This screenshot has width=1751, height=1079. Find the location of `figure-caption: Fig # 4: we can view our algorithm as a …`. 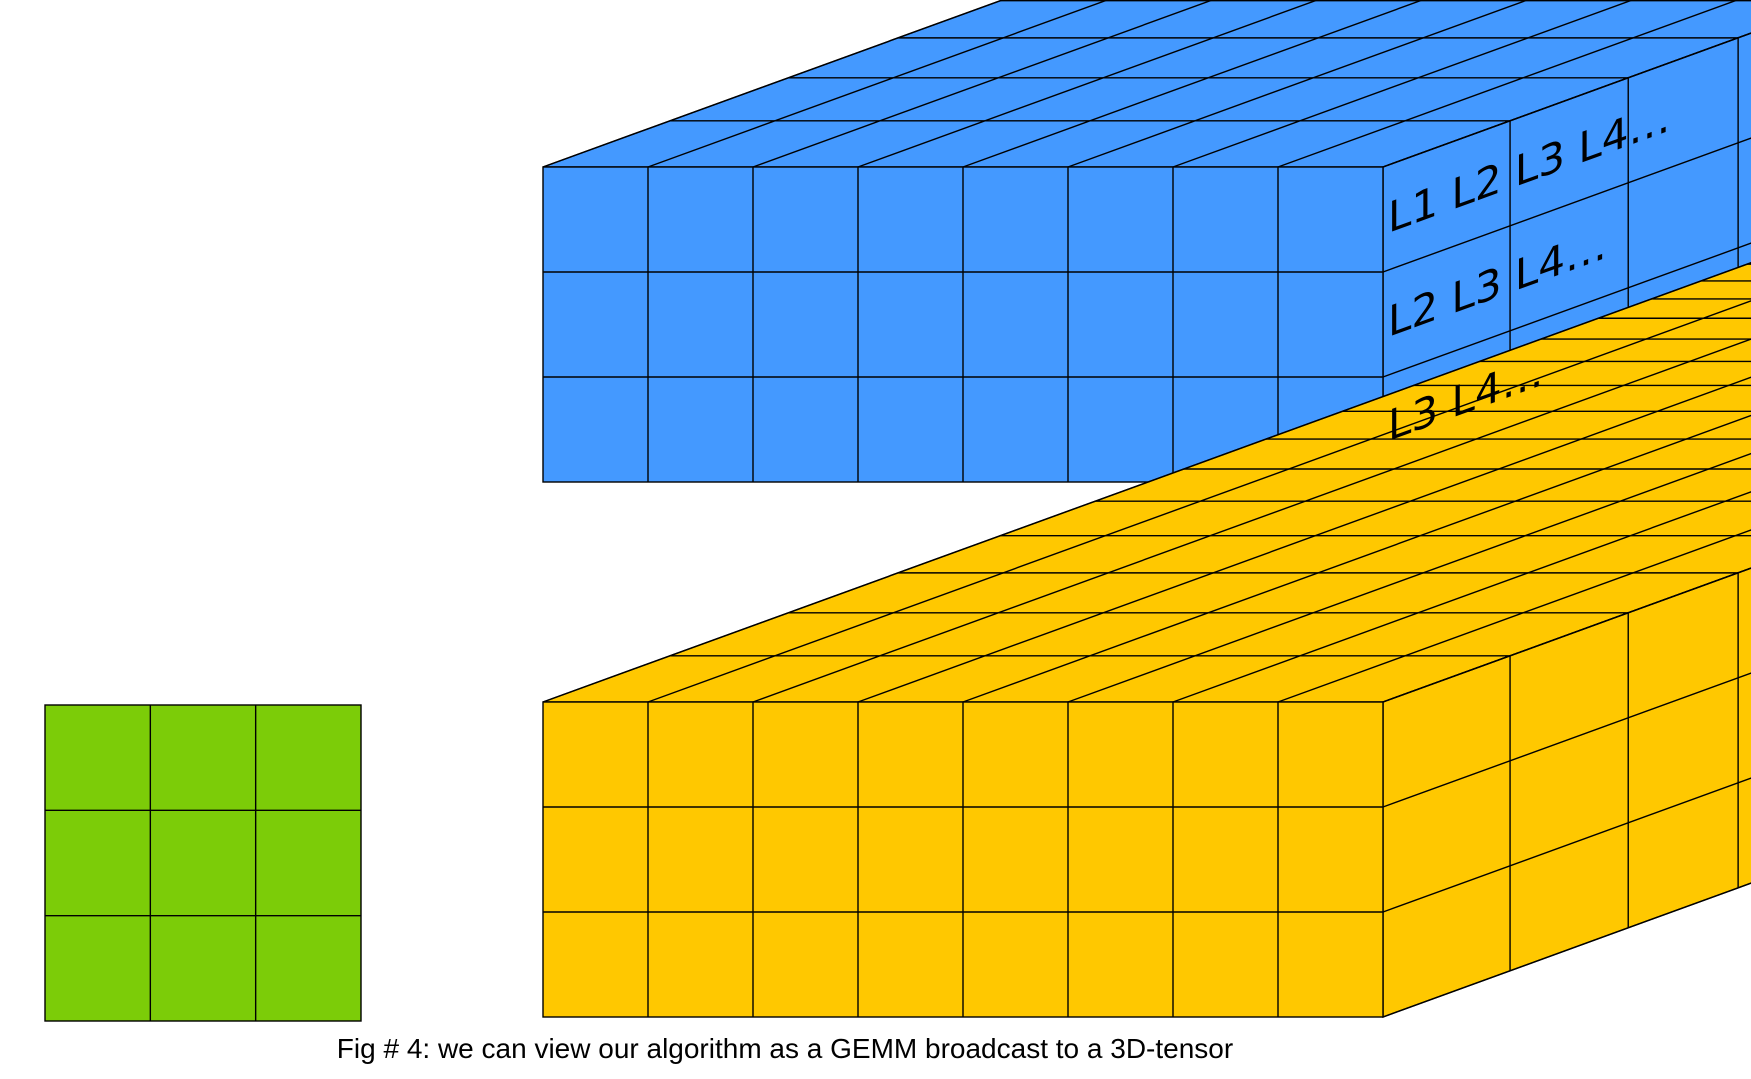

figure-caption: Fig # 4: we can view our algorithm as a … is located at coordinates (785, 1048).